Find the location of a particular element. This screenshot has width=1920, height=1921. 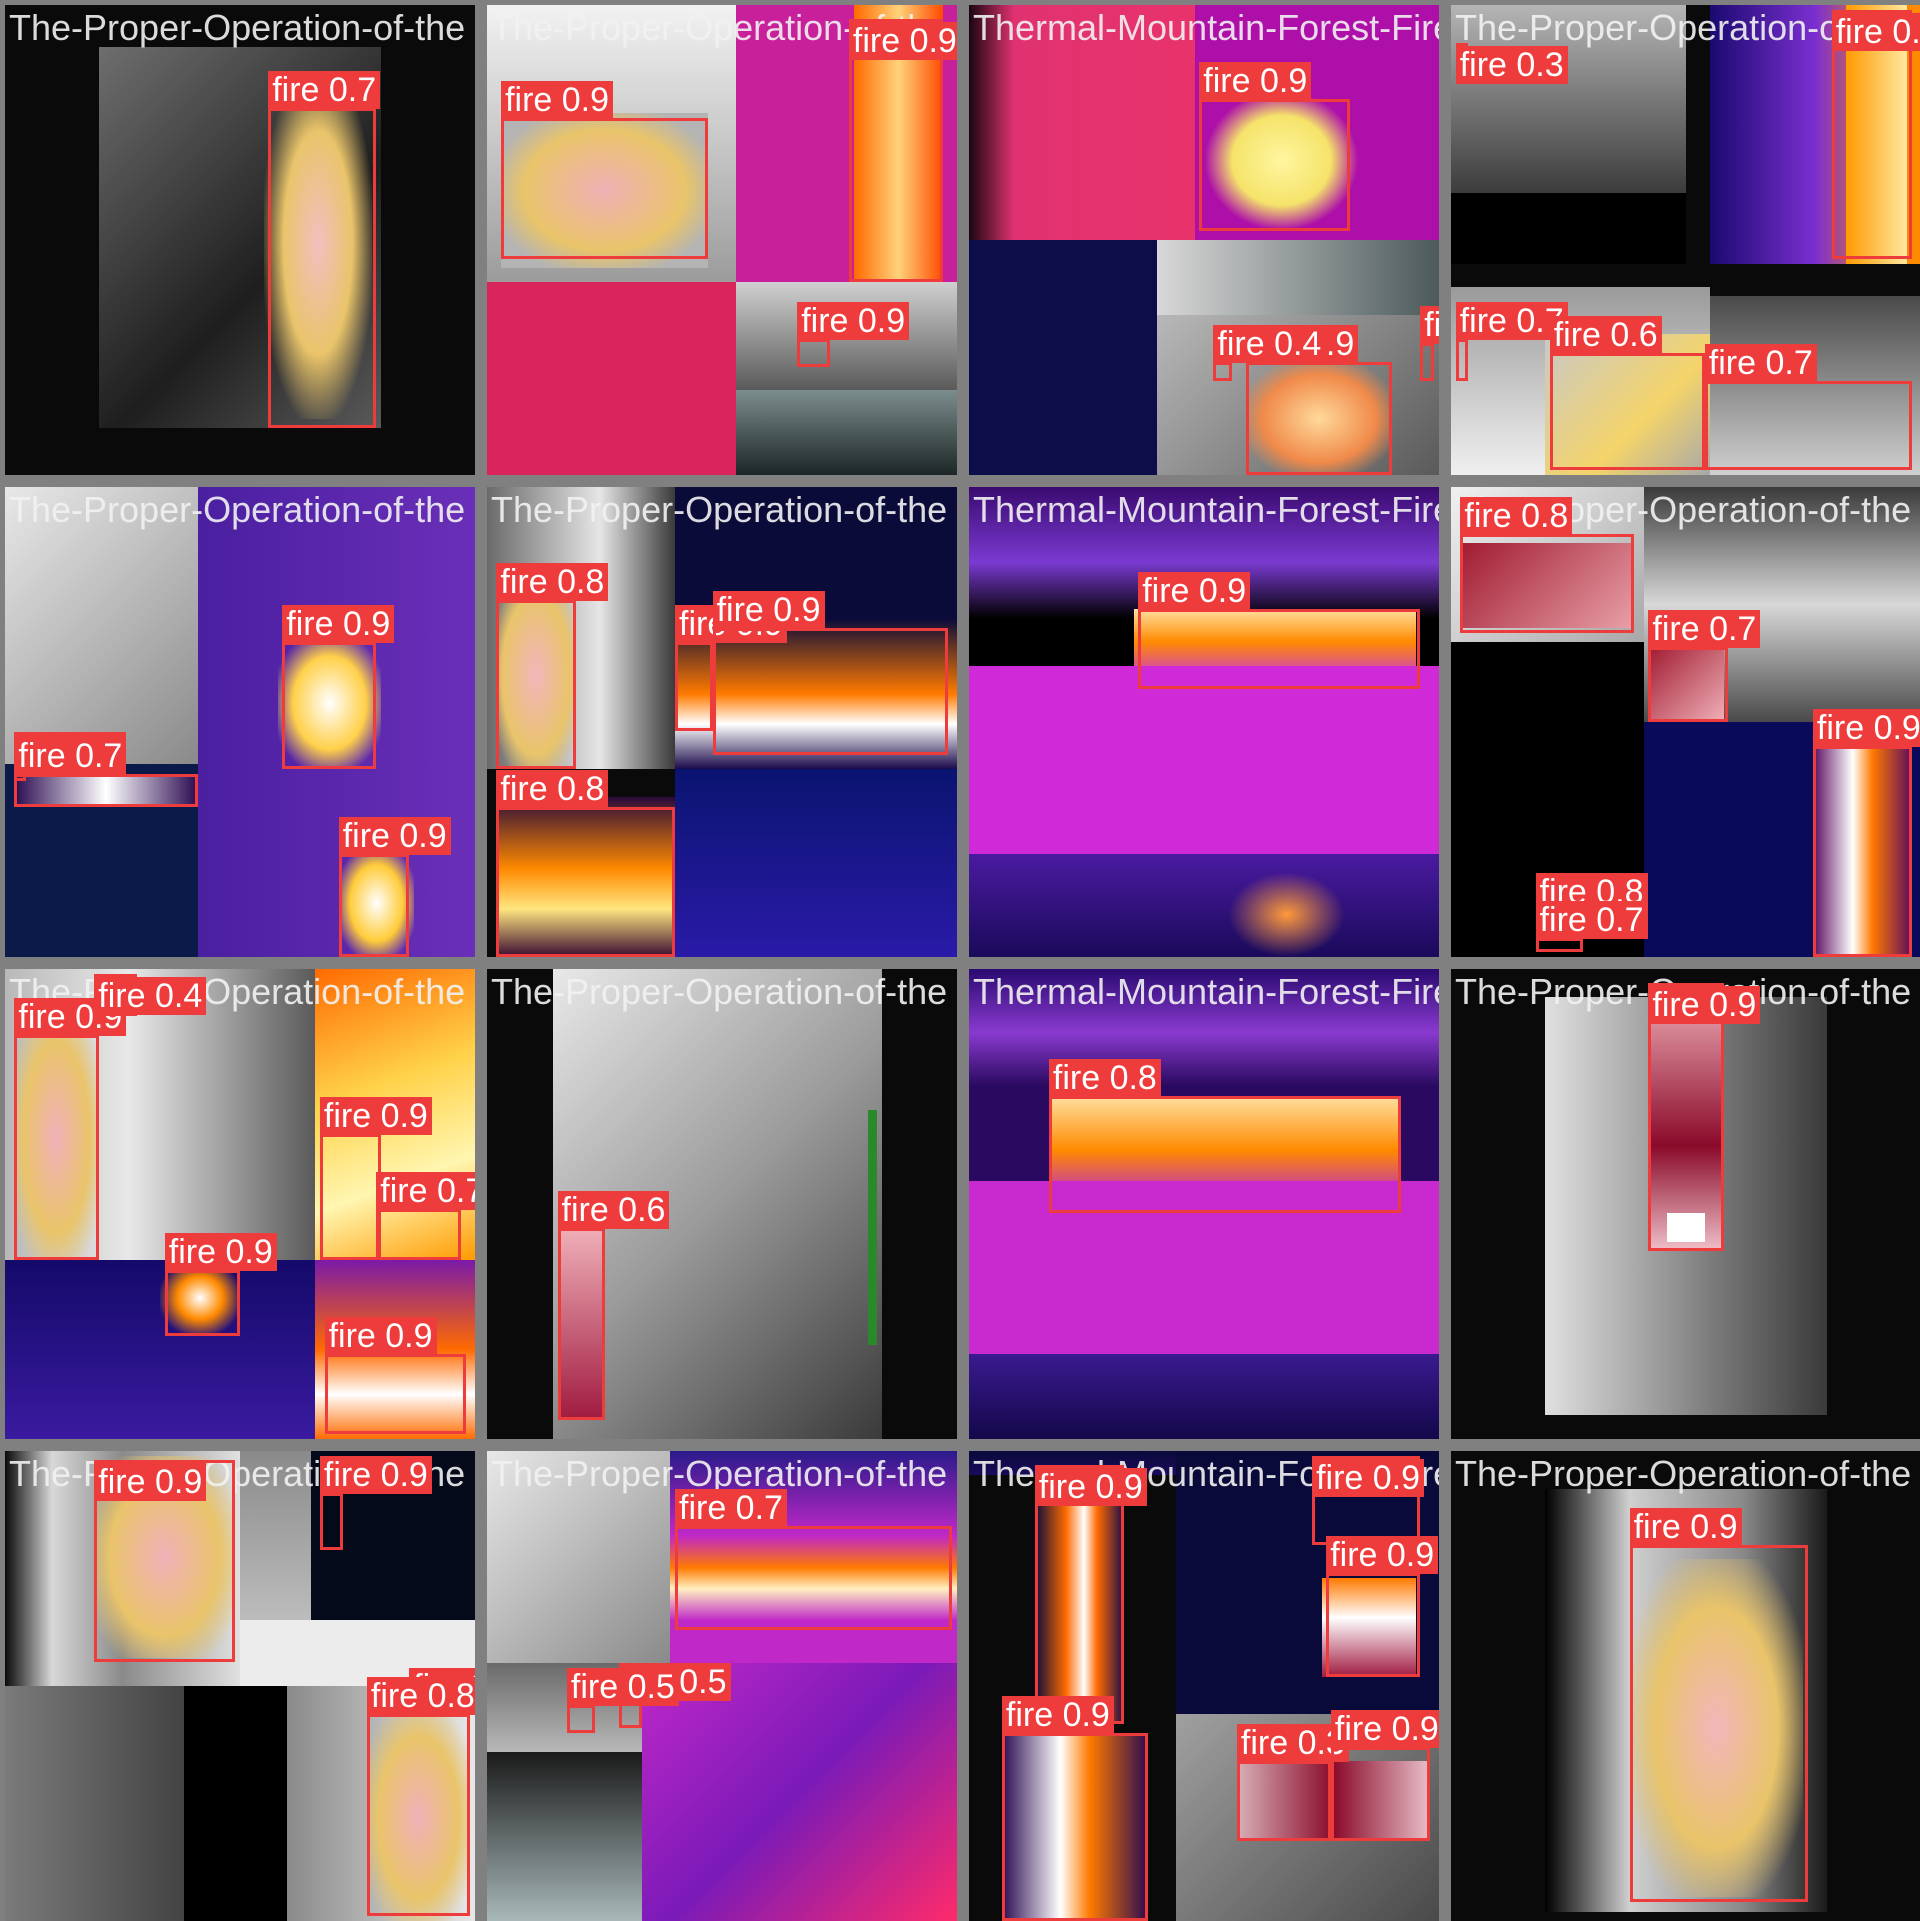

detection-label: fire 0.6 is located at coordinates (614, 1210).